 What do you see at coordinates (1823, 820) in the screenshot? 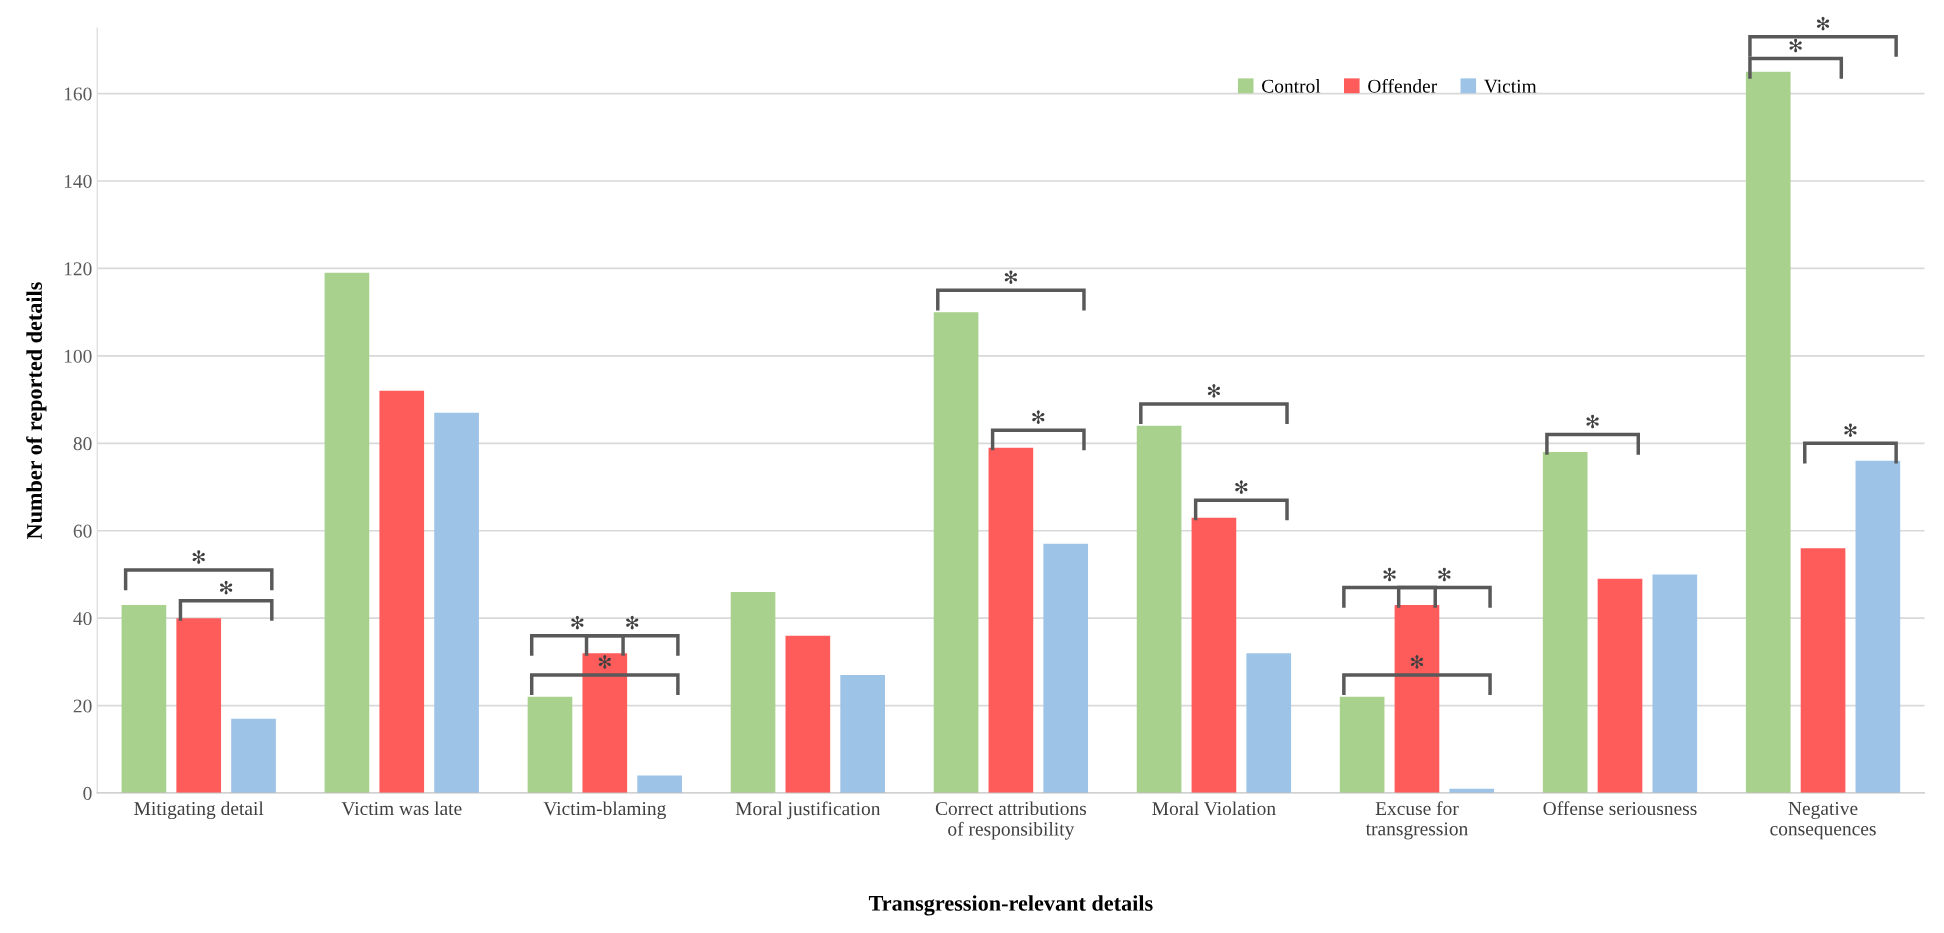
I see `x-tick-label: Negative consequences` at bounding box center [1823, 820].